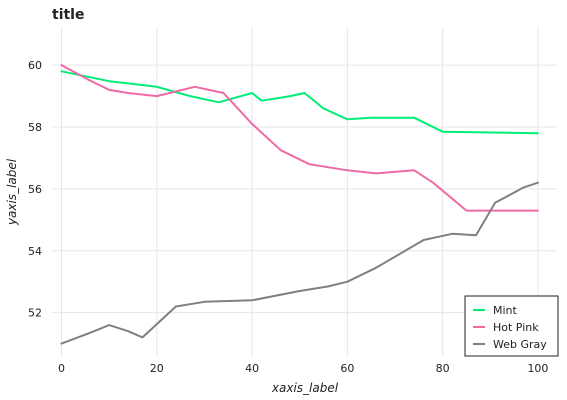 This screenshot has width=567, height=400. What do you see at coordinates (68, 15) in the screenshot?
I see `chart-title: title` at bounding box center [68, 15].